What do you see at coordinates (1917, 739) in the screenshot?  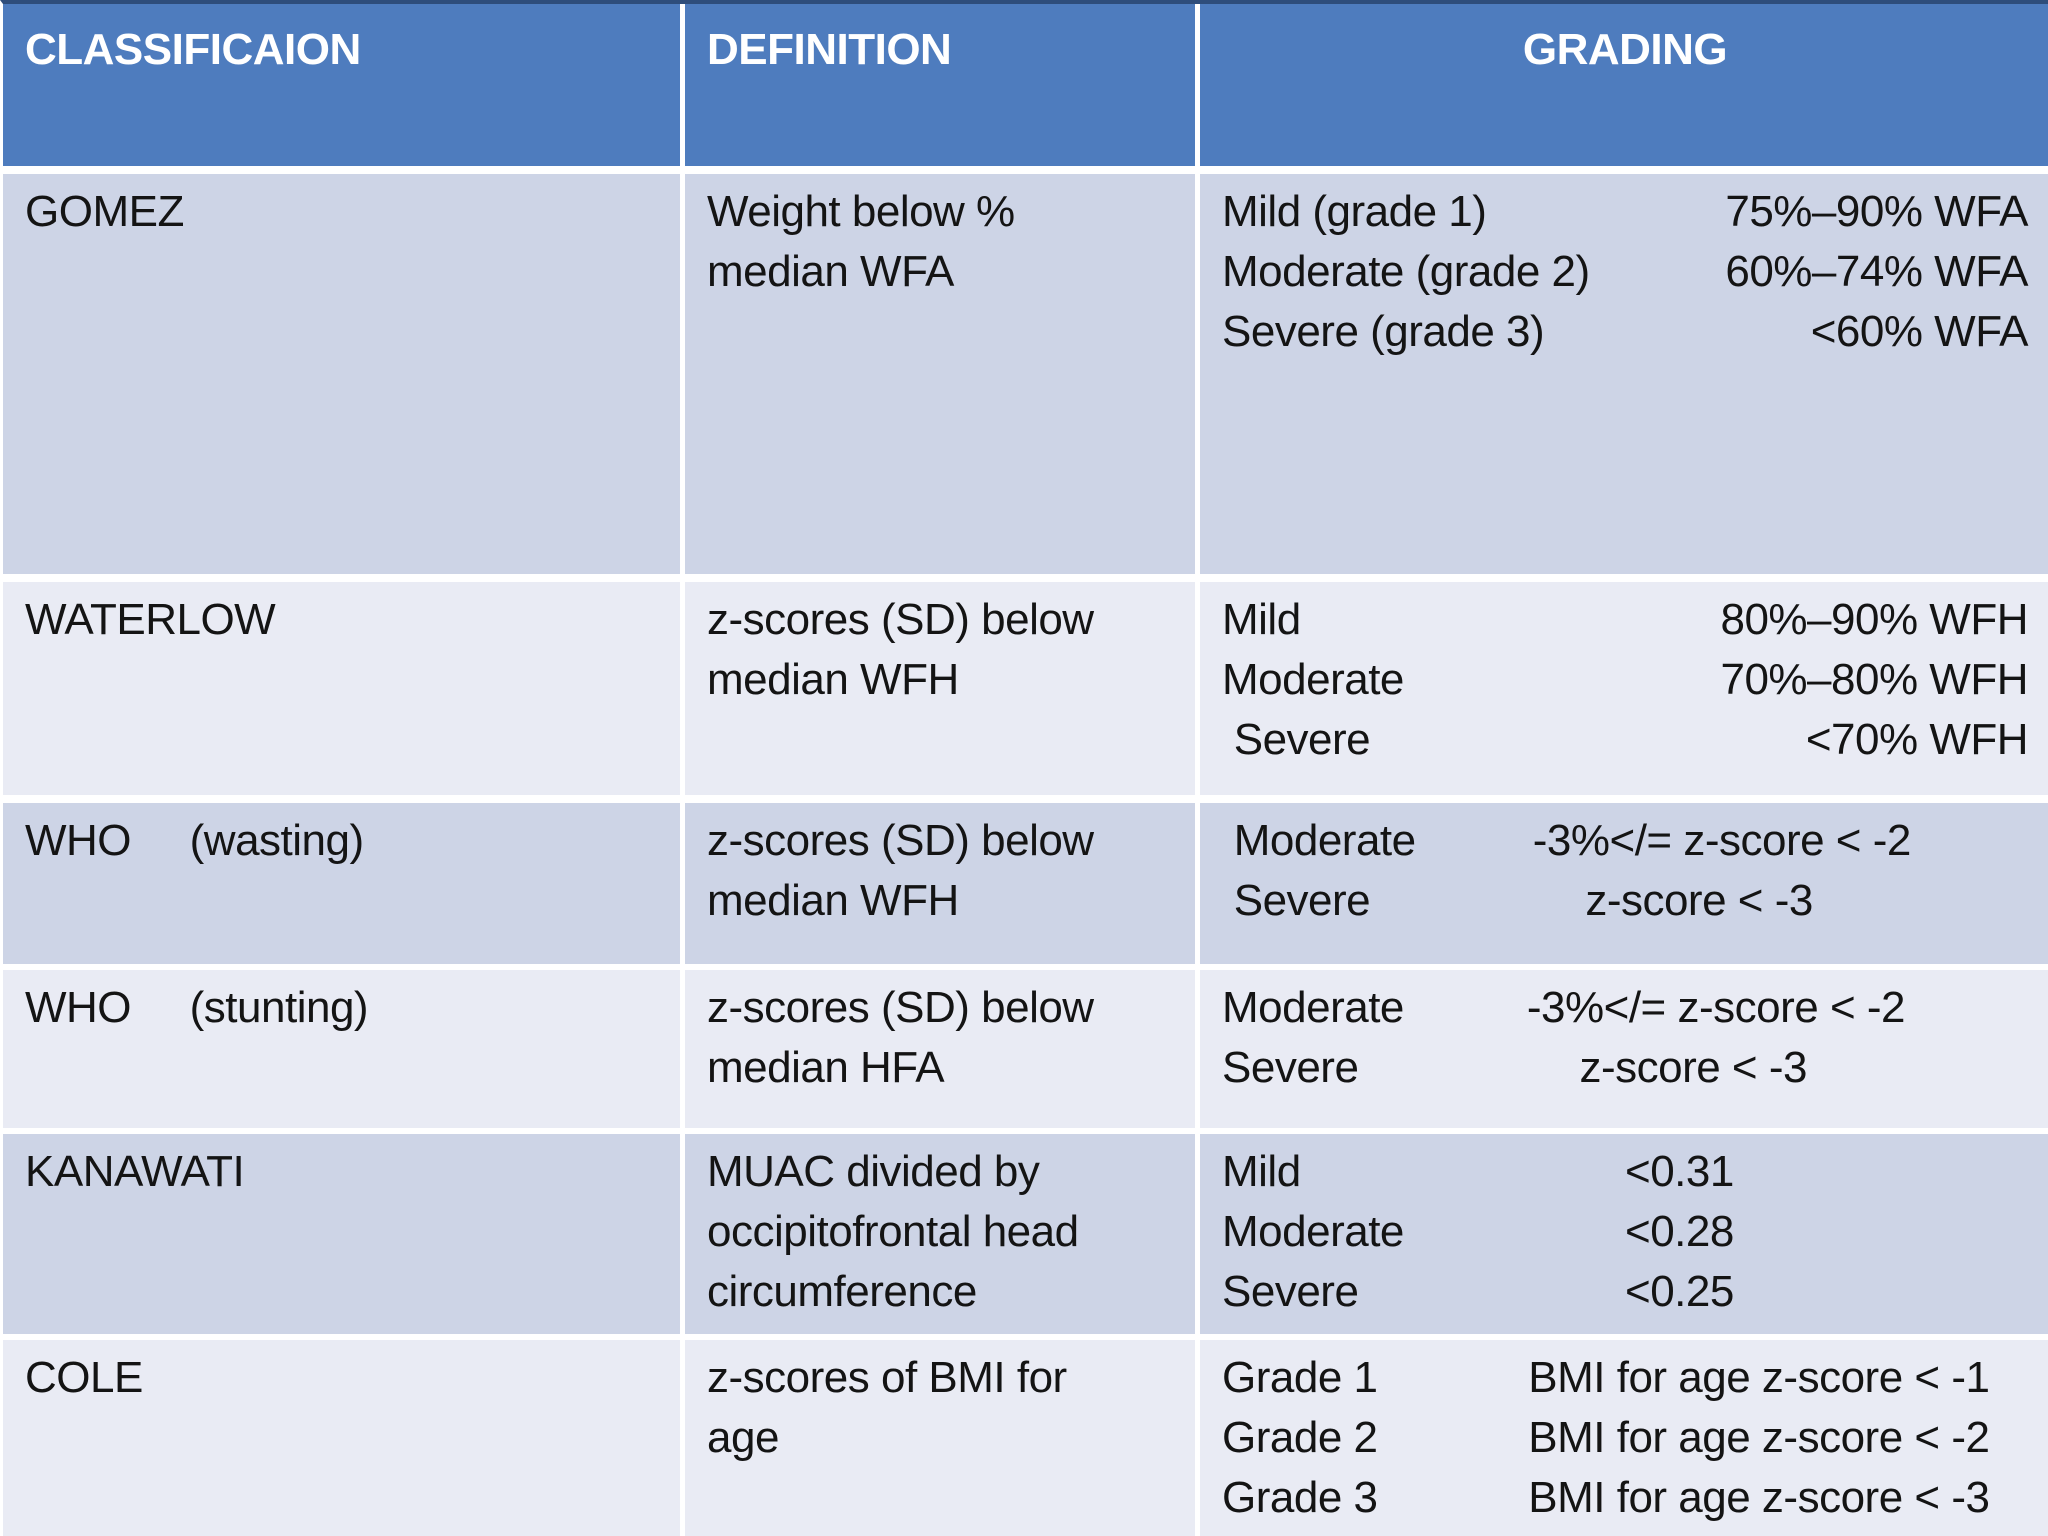 I see `grading-value: <70% WFH` at bounding box center [1917, 739].